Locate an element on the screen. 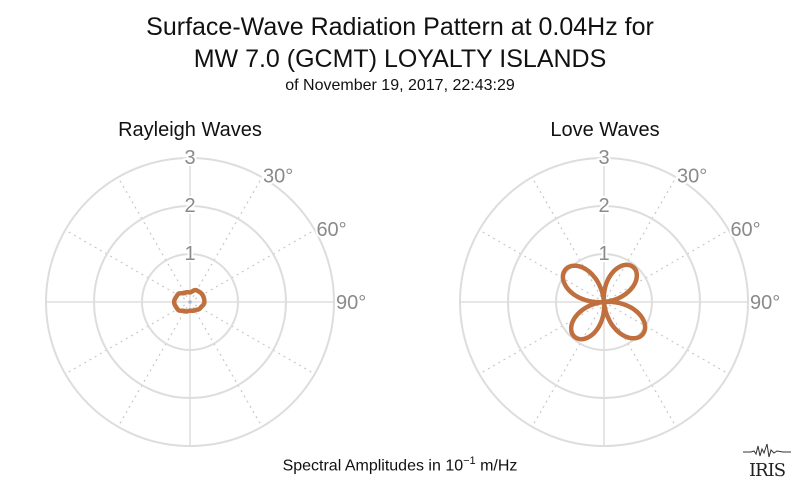 The width and height of the screenshot is (800, 493). rayleigh-radial-tick-label: 1 is located at coordinates (189, 254).